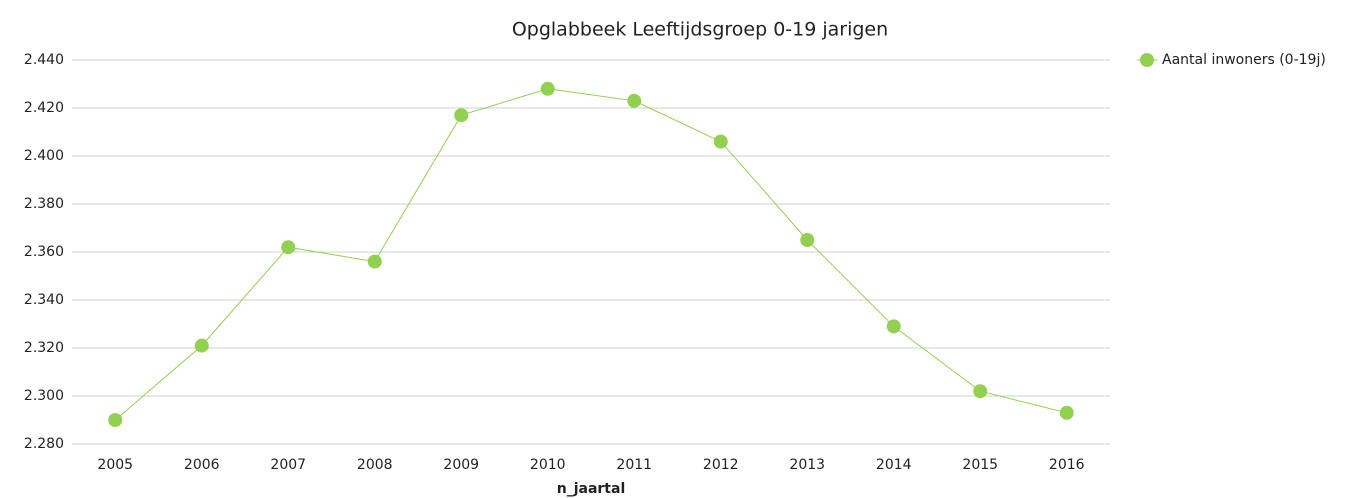  What do you see at coordinates (44, 300) in the screenshot?
I see `y-tick-label: 2.340` at bounding box center [44, 300].